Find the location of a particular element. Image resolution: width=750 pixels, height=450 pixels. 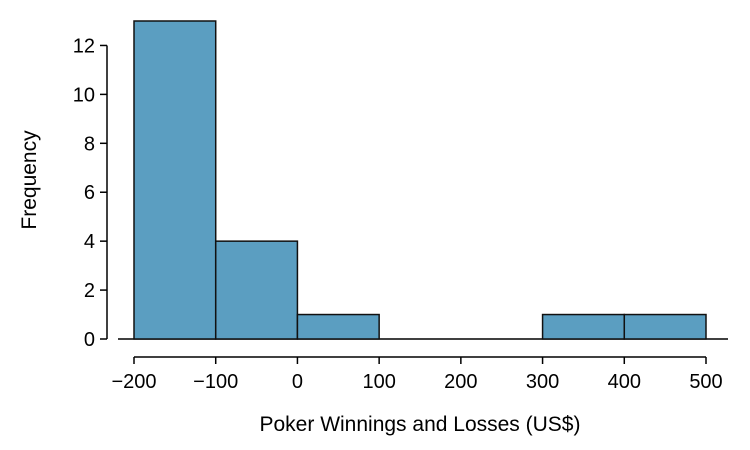

bar--100-to-0 is located at coordinates (256, 290).